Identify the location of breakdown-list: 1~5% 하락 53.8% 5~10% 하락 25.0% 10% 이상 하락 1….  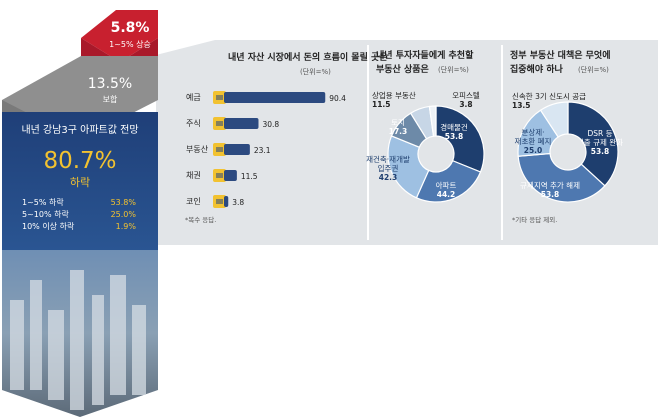
(79, 214).